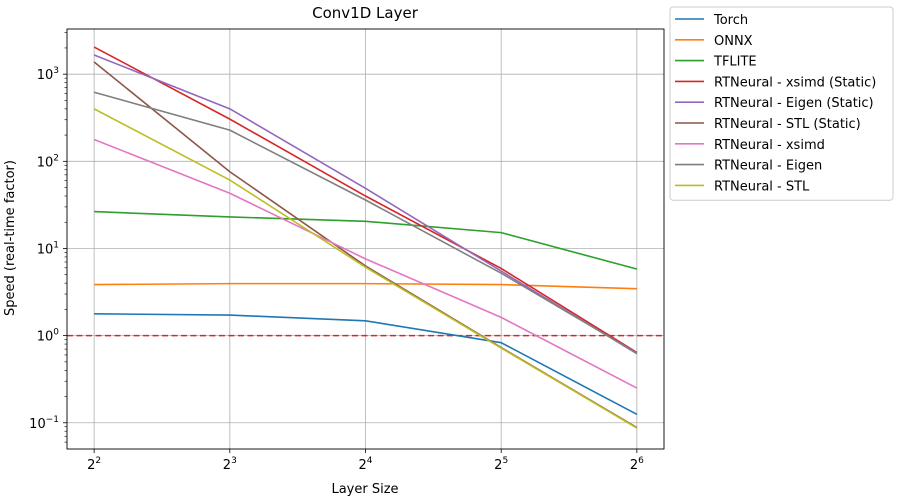 The height and width of the screenshot is (500, 900). I want to click on legend-label: RTNeural - STL, so click(762, 186).